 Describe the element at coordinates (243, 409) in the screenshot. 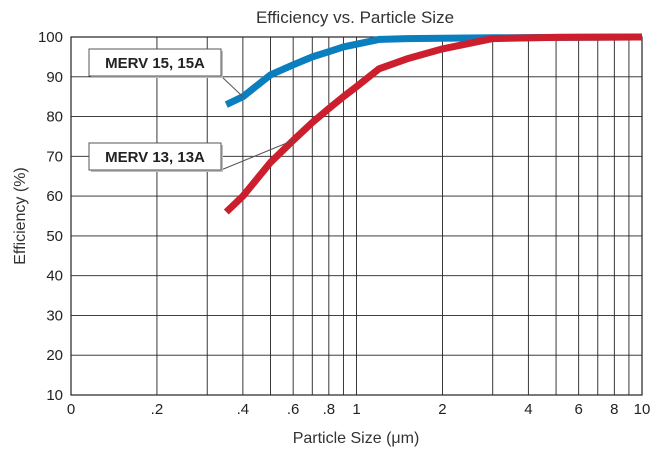

I see `x-tick-label-2: .4` at that location.